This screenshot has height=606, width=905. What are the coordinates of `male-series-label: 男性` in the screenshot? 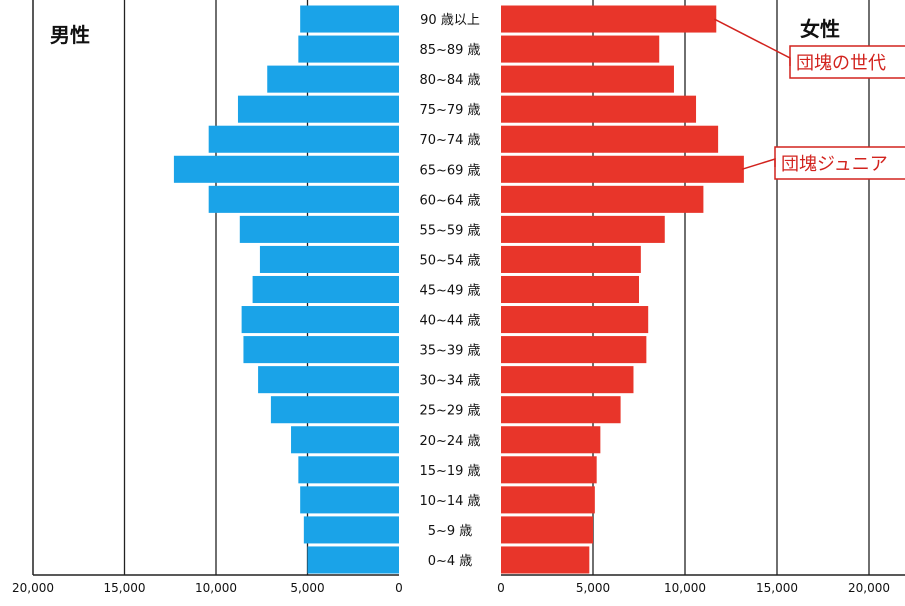 It's located at (70, 35).